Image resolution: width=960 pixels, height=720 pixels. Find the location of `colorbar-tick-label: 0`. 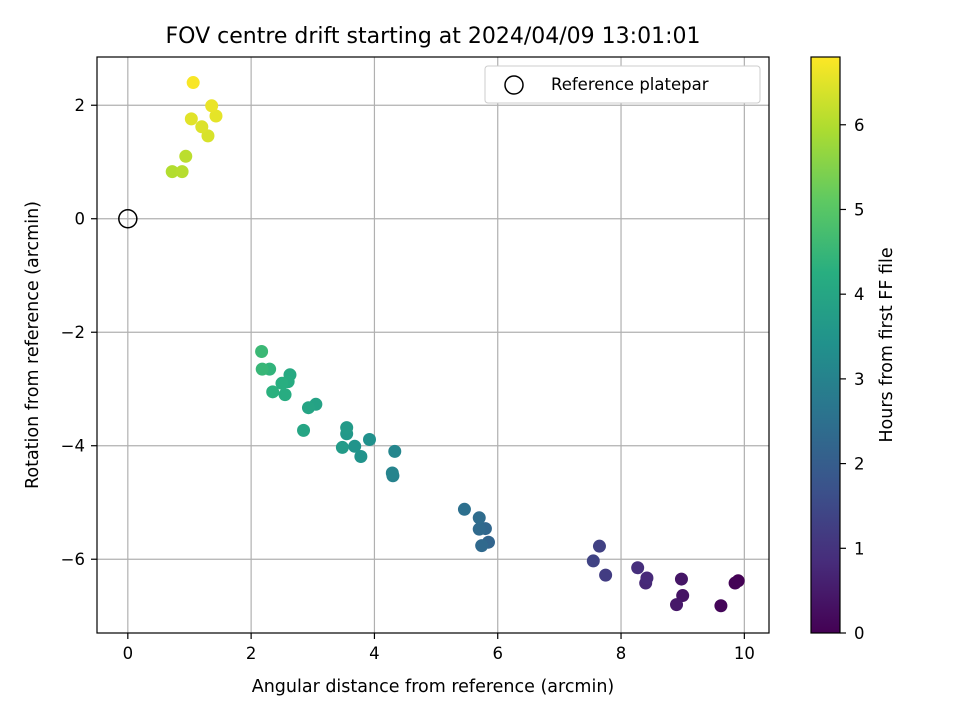

colorbar-tick-label: 0 is located at coordinates (859, 633).